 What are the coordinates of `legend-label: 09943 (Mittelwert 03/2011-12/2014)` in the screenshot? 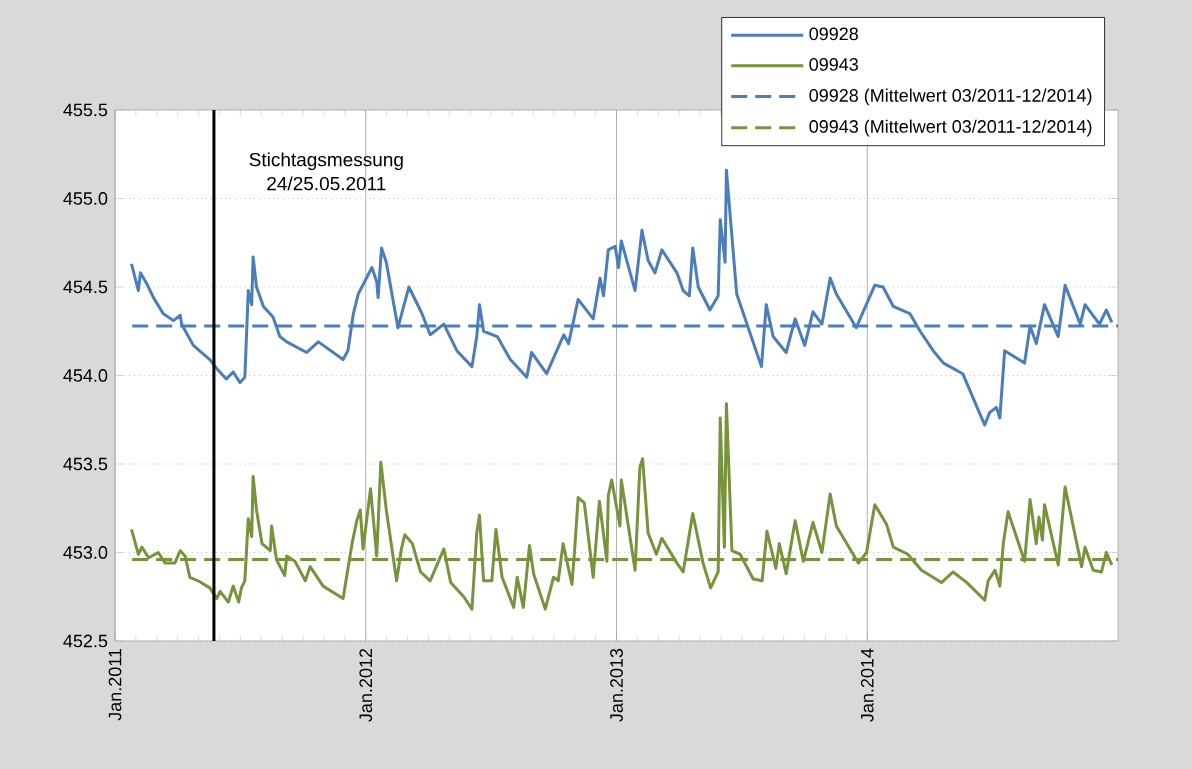 It's located at (950, 128).